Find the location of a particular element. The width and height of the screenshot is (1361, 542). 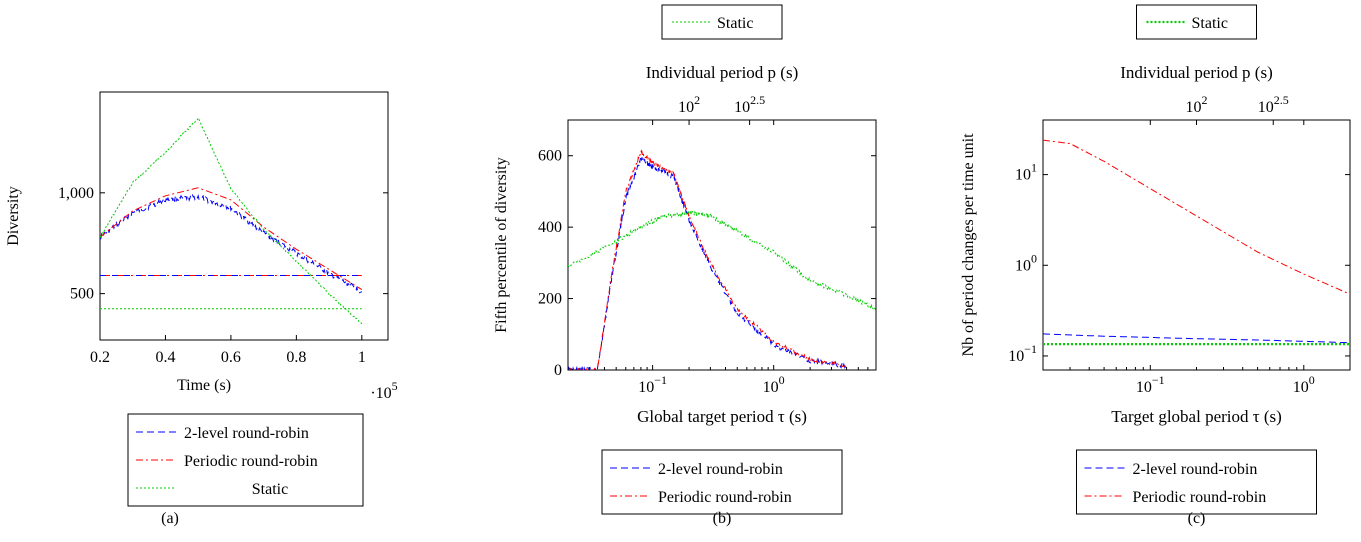

y-tick-label-exp: −1 is located at coordinates (1030, 349).